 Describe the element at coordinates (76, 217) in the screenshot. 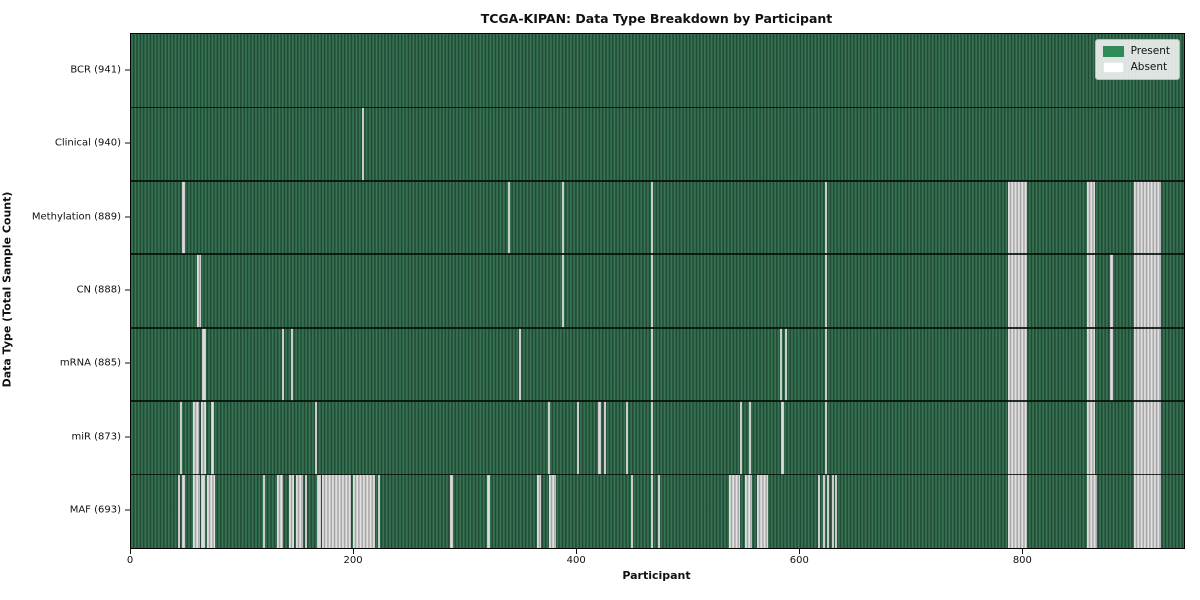

I see `y-tick-label: Methylation (889)` at that location.